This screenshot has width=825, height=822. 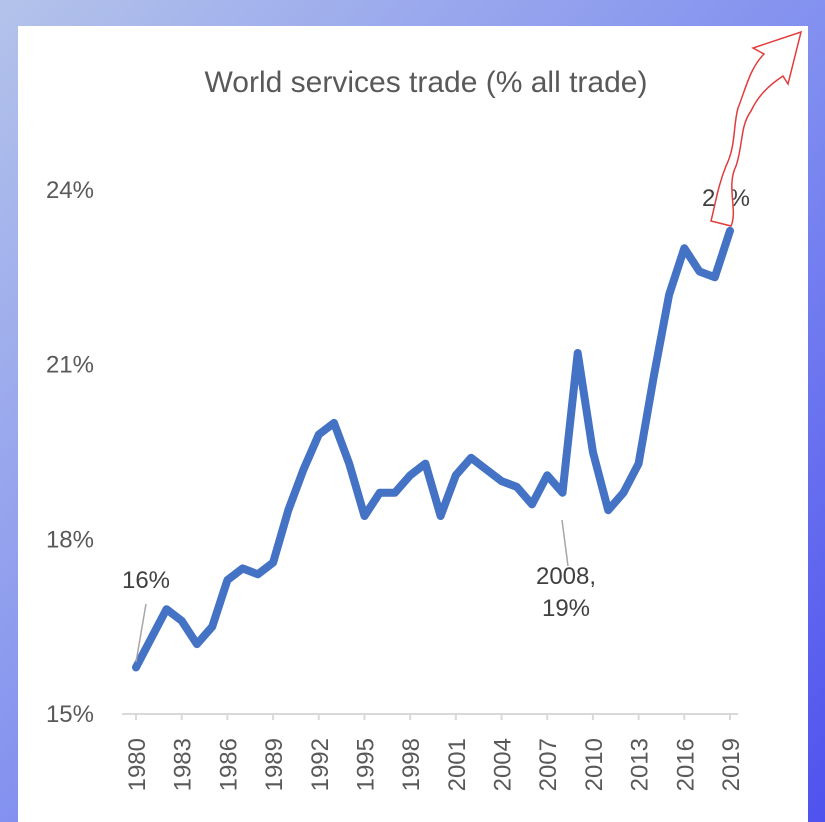 What do you see at coordinates (594, 764) in the screenshot?
I see `x-tick-label: 2010` at bounding box center [594, 764].